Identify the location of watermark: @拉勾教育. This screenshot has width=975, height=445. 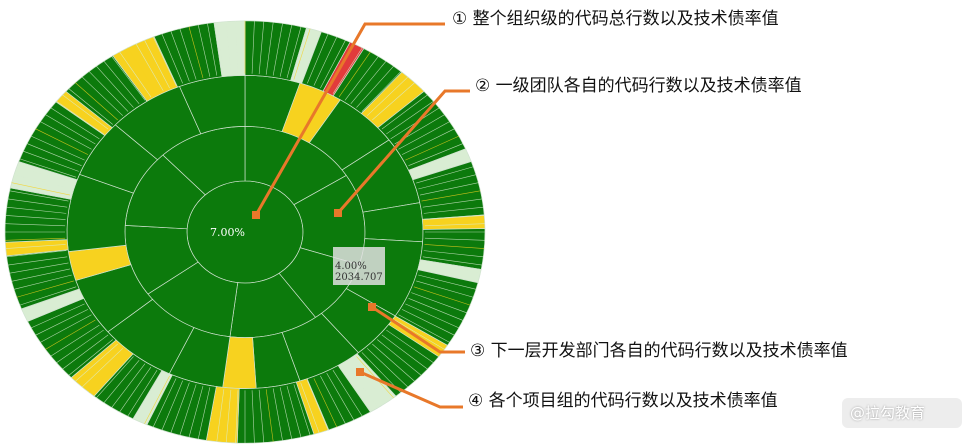
(902, 413).